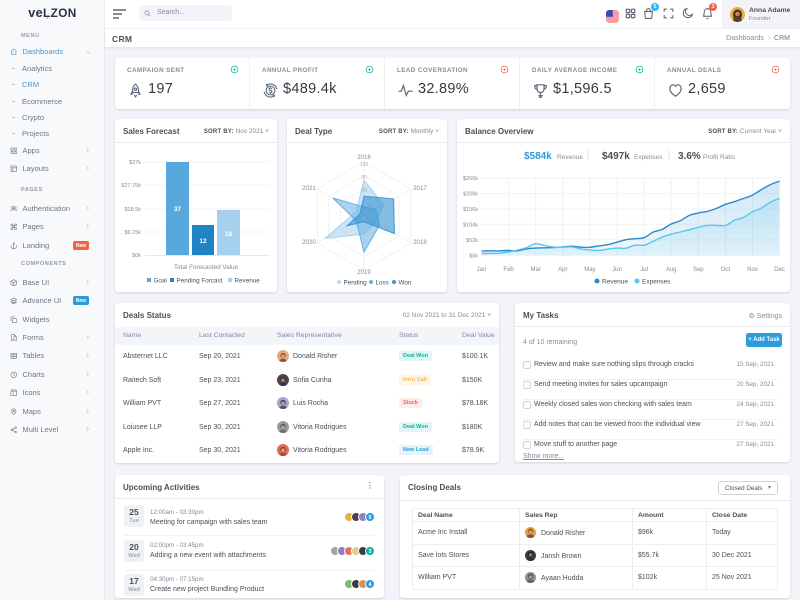 This screenshot has height=600, width=800. I want to click on svg-text: 12, so click(203, 241).